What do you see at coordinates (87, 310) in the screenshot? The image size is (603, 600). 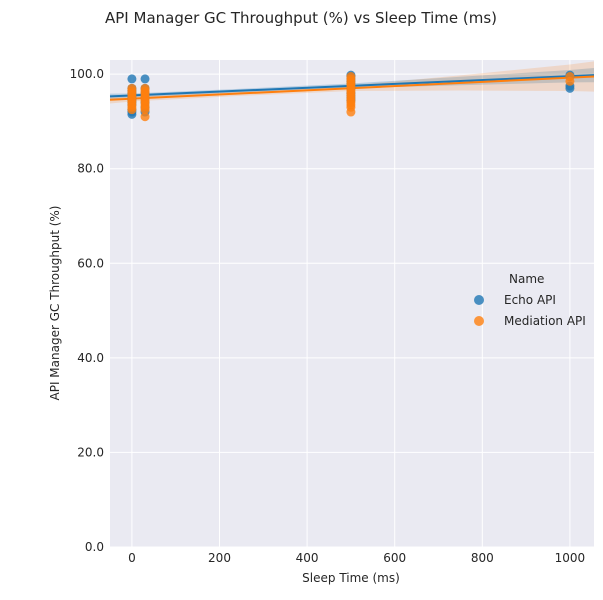 I see `y-axis-ticks: 0.0 20.0 40.0 60.0 80.0 100.0` at bounding box center [87, 310].